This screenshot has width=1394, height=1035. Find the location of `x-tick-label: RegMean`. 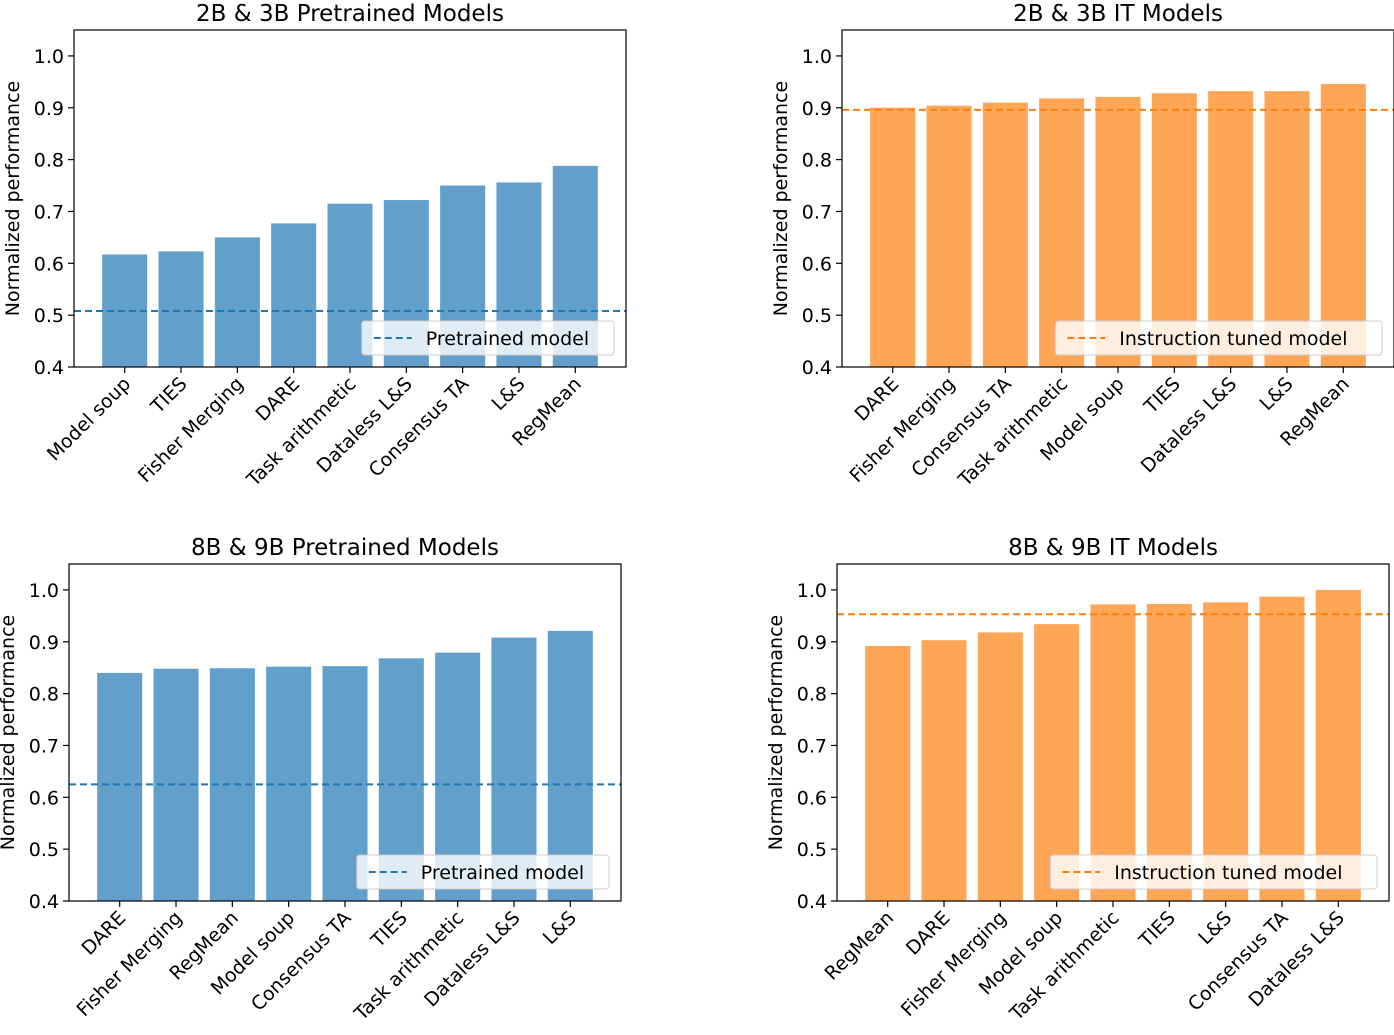

x-tick-label: RegMean is located at coordinates (860, 946).